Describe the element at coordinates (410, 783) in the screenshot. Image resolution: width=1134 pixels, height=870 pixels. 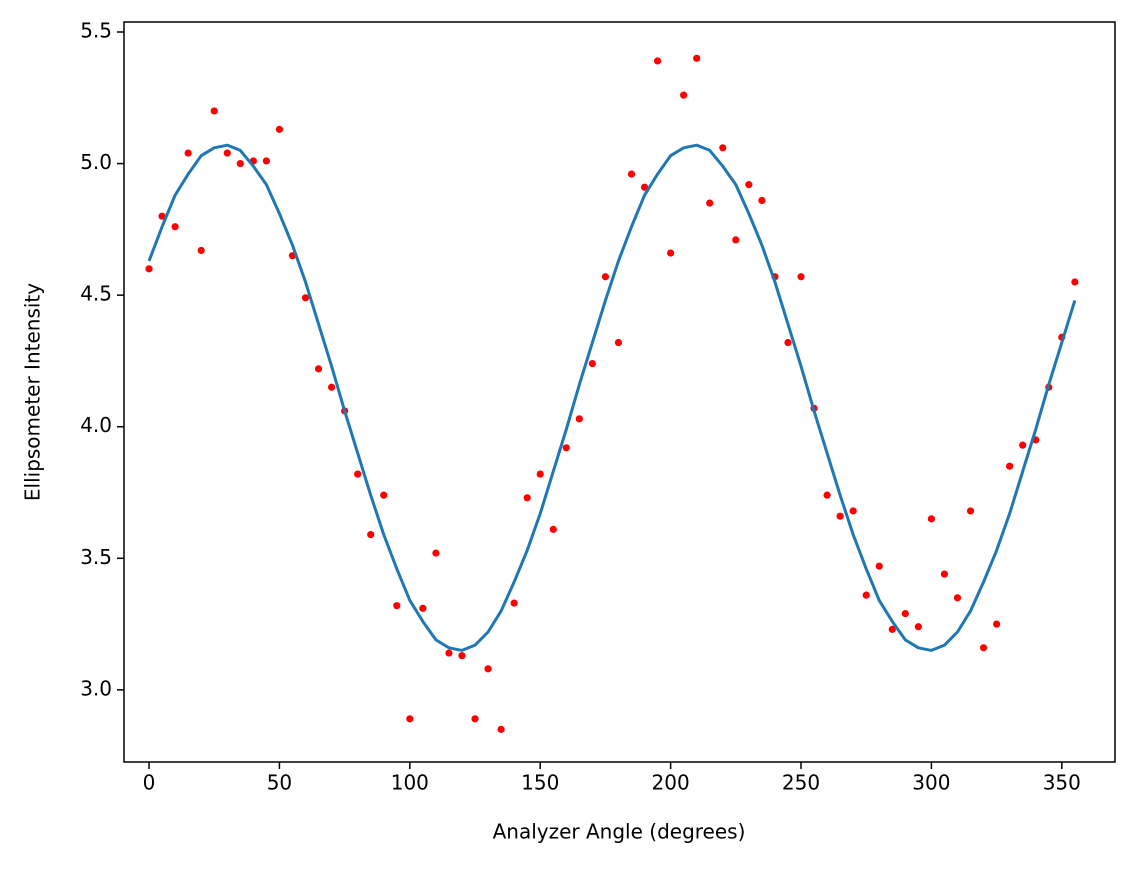
I see `x-tick-label: 100` at that location.